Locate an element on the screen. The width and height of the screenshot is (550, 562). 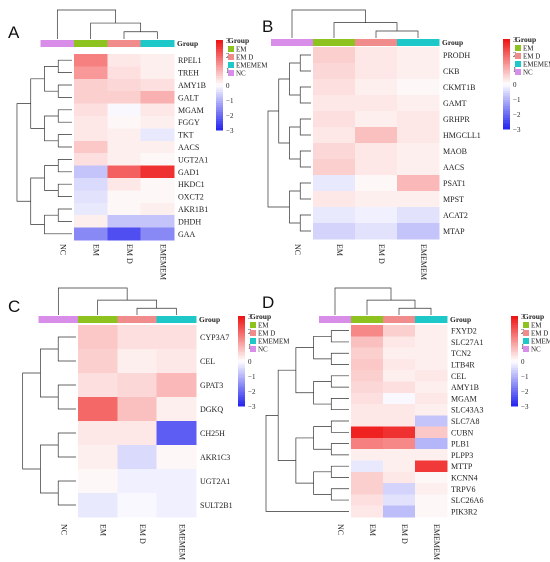
row-label: AKR1C3 is located at coordinates (215, 457).